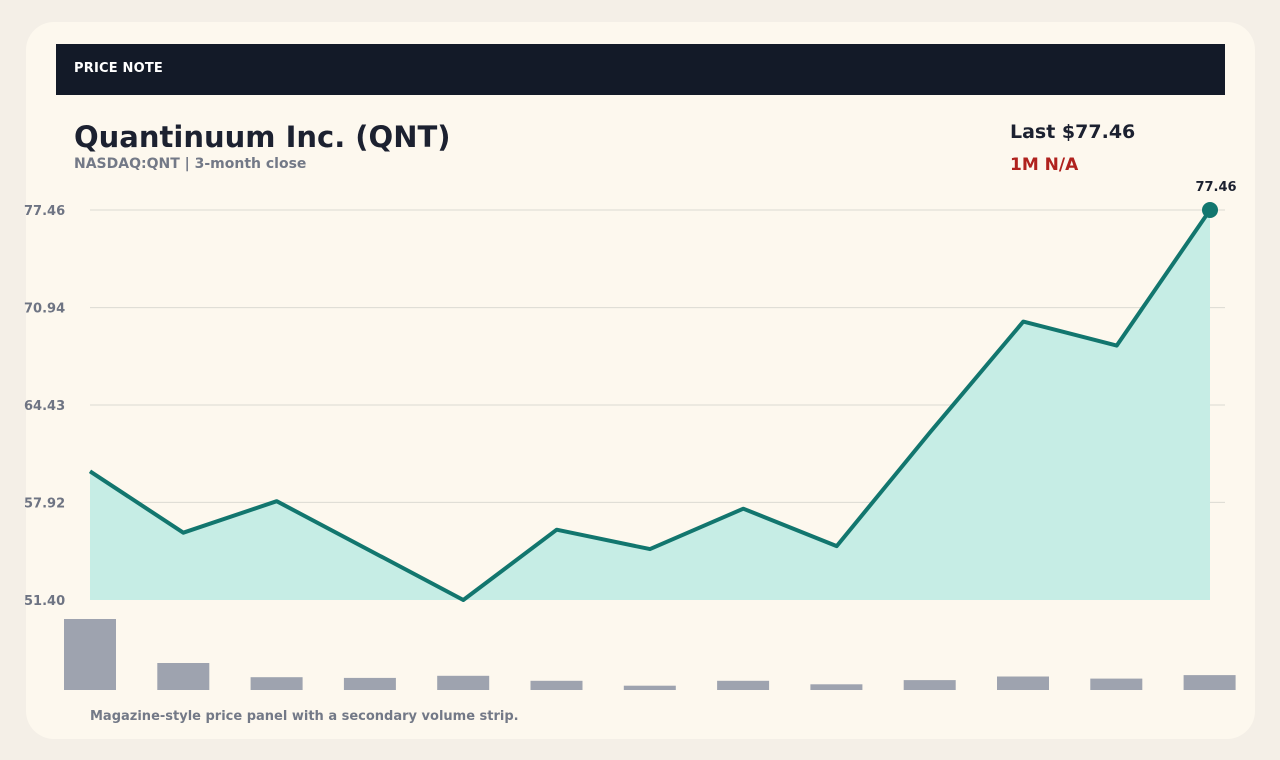 The image size is (1280, 760). I want to click on y-axis-ticks: 51.40 57.92 64.43 70.94 77.46, so click(44, 406).